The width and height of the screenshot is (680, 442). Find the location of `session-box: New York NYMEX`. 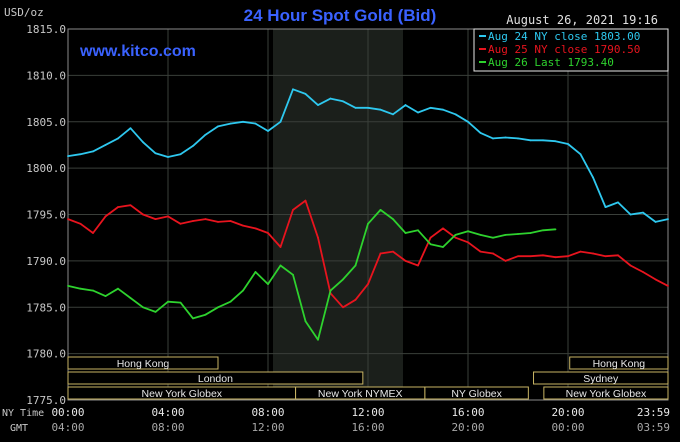

session-box: New York NYMEX is located at coordinates (360, 393).